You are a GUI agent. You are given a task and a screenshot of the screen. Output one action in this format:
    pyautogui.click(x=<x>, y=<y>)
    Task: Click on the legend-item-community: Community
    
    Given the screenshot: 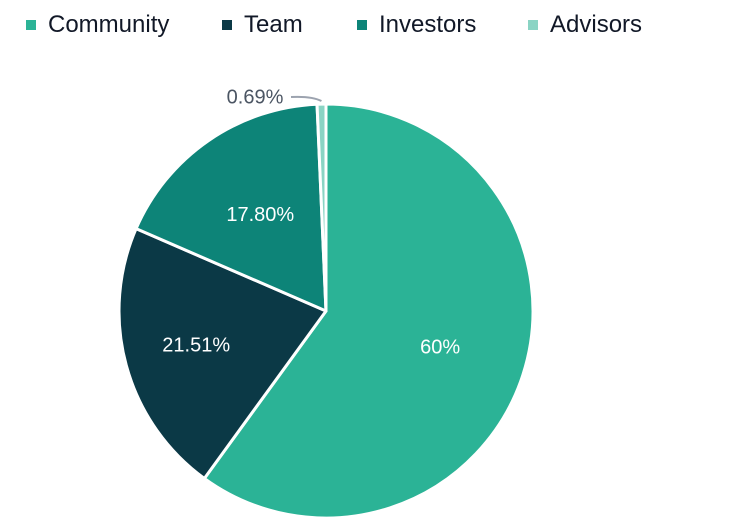 What is the action you would take?
    pyautogui.click(x=97, y=25)
    